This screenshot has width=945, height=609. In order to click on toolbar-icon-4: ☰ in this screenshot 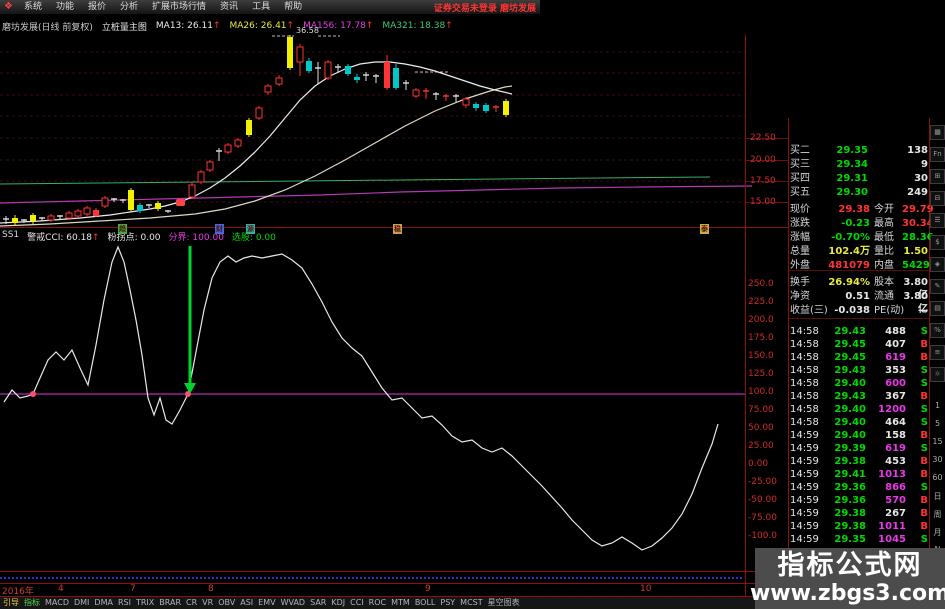, I will do `click(937, 220)`.